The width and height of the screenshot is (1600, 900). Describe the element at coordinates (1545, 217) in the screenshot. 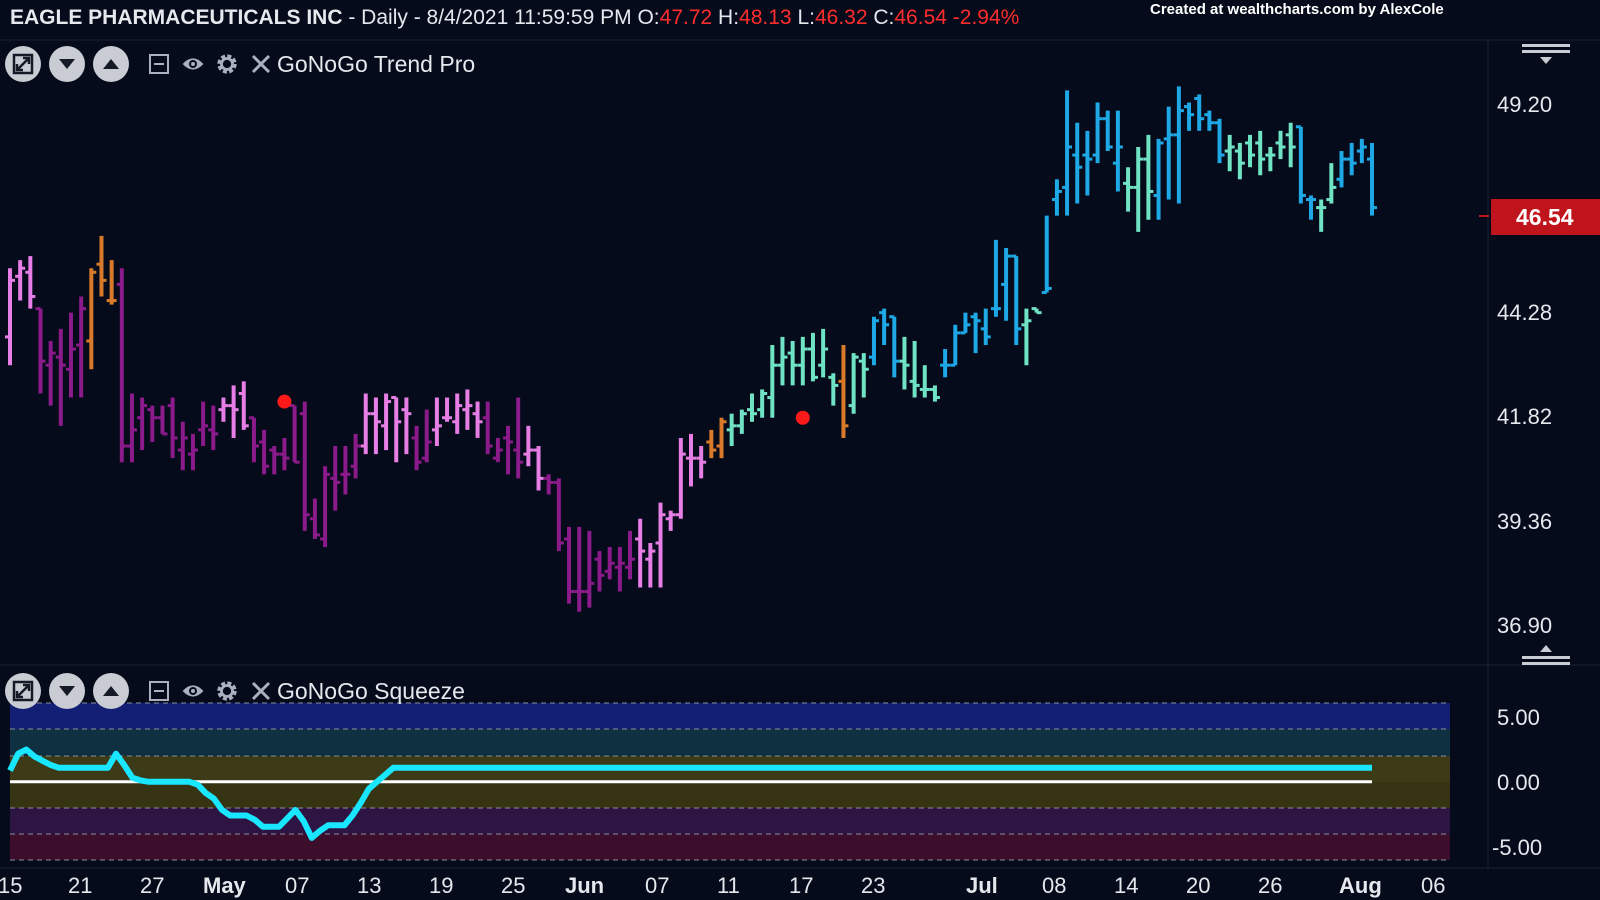

I see `last-price-box` at that location.